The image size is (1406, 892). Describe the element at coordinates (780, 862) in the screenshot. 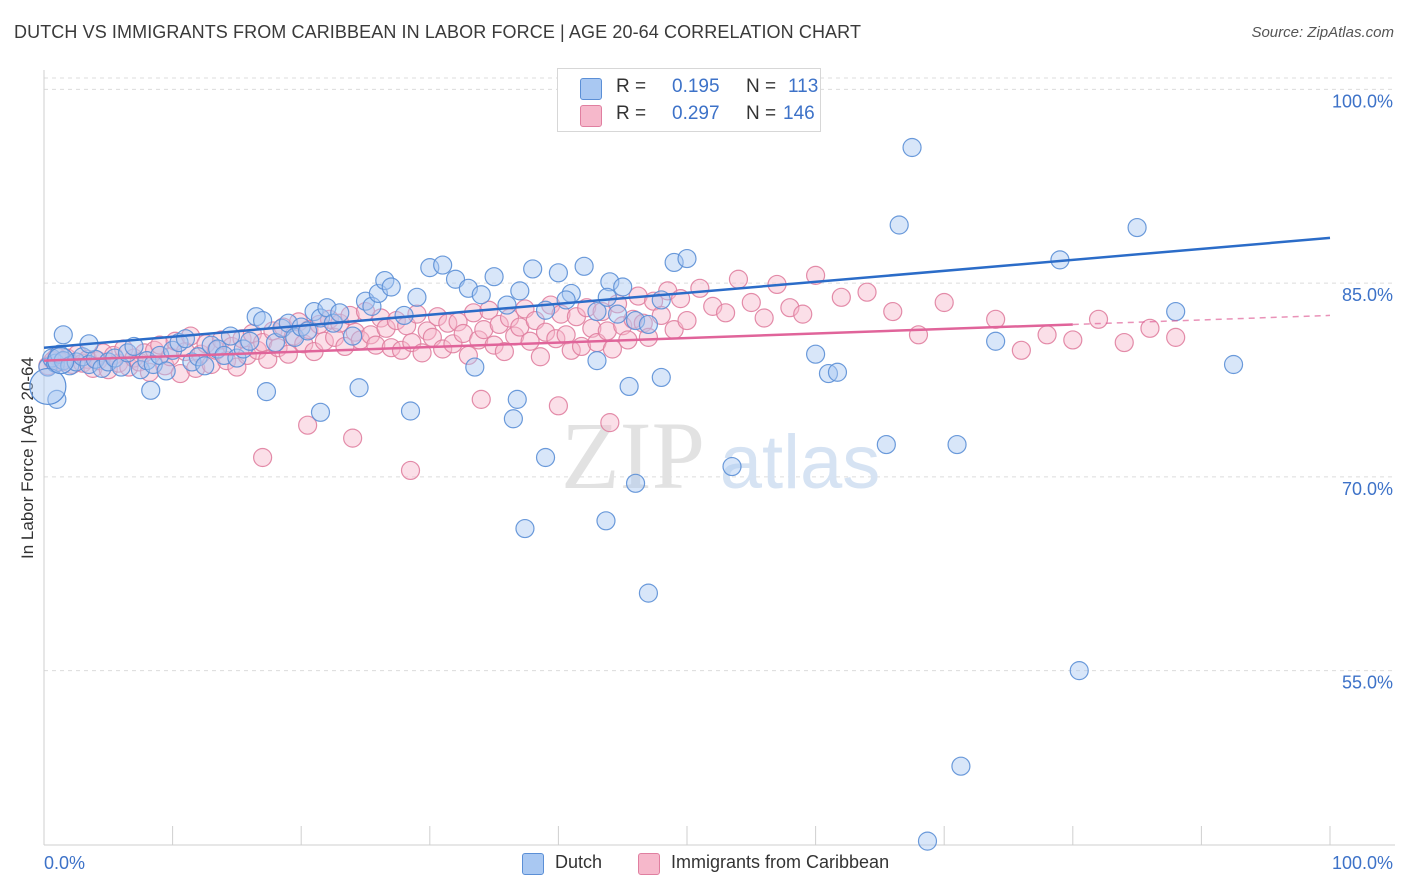

I see `caribbean-legend-label: Immigrants from Caribbean` at that location.